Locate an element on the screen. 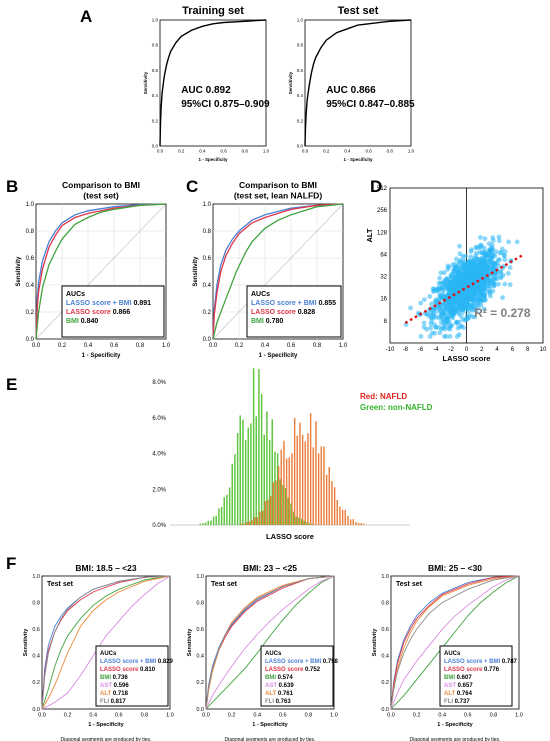  y-axis-label: Sensitivity is located at coordinates (290, 82).